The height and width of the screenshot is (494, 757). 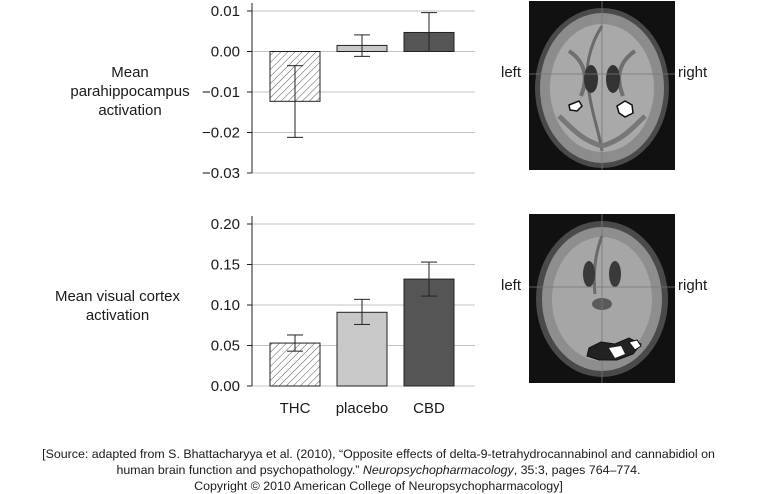 What do you see at coordinates (117, 306) in the screenshot?
I see `bottom-chart-ylabel: Mean visual cortex activation` at bounding box center [117, 306].